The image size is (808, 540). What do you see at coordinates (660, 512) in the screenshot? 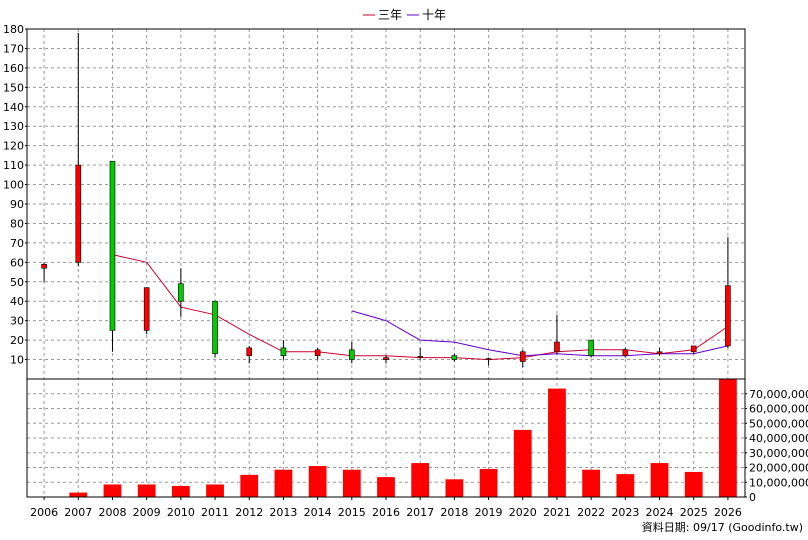
I see `year-tick-label: 2024` at bounding box center [660, 512].